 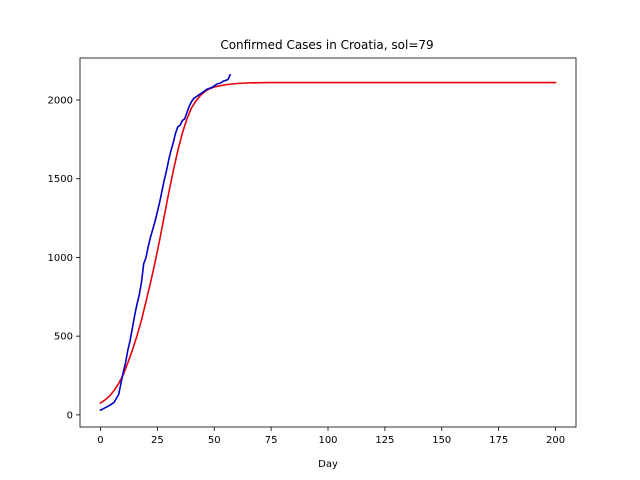 I want to click on x-tick-label: 200, so click(x=555, y=440).